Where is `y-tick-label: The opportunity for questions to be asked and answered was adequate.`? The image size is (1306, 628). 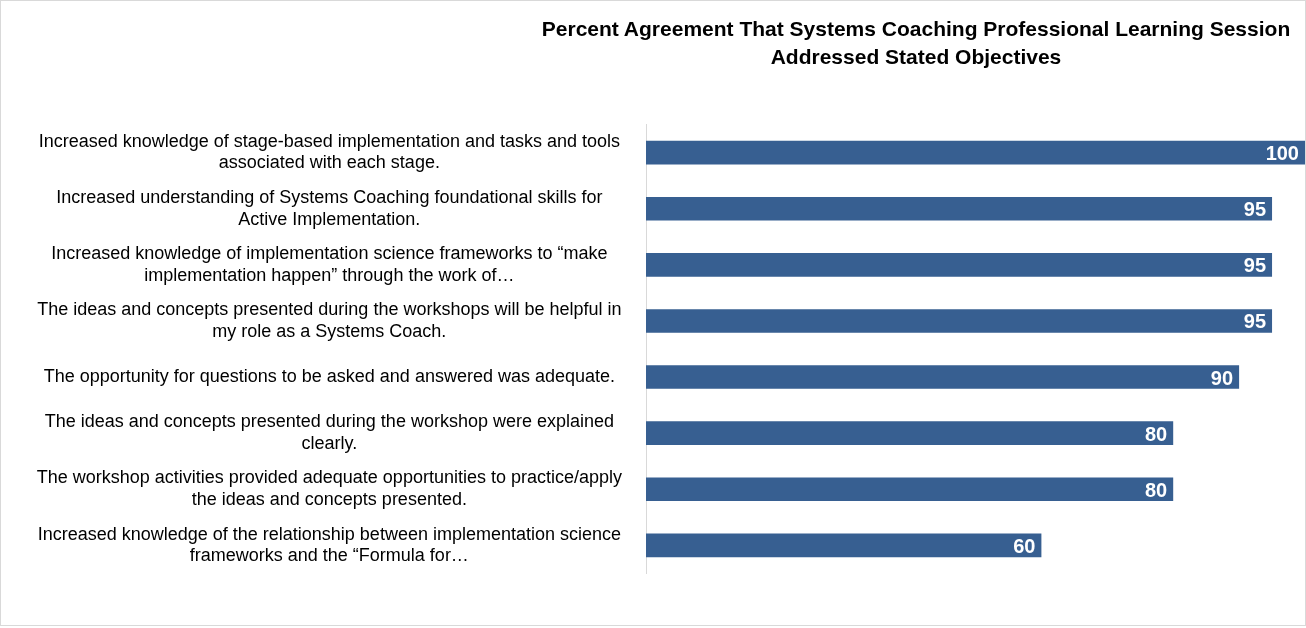
y-tick-label: The opportunity for questions to be asked and answered was adequate. is located at coordinates (329, 376).